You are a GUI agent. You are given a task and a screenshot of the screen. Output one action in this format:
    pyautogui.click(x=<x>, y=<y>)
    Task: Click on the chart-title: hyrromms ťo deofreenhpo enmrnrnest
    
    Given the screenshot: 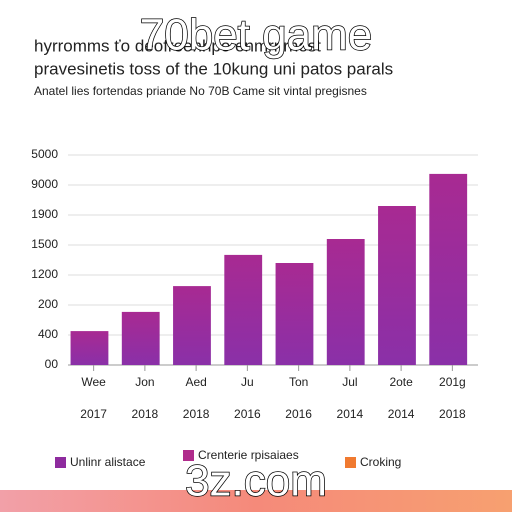 What is the action you would take?
    pyautogui.click(x=177, y=45)
    